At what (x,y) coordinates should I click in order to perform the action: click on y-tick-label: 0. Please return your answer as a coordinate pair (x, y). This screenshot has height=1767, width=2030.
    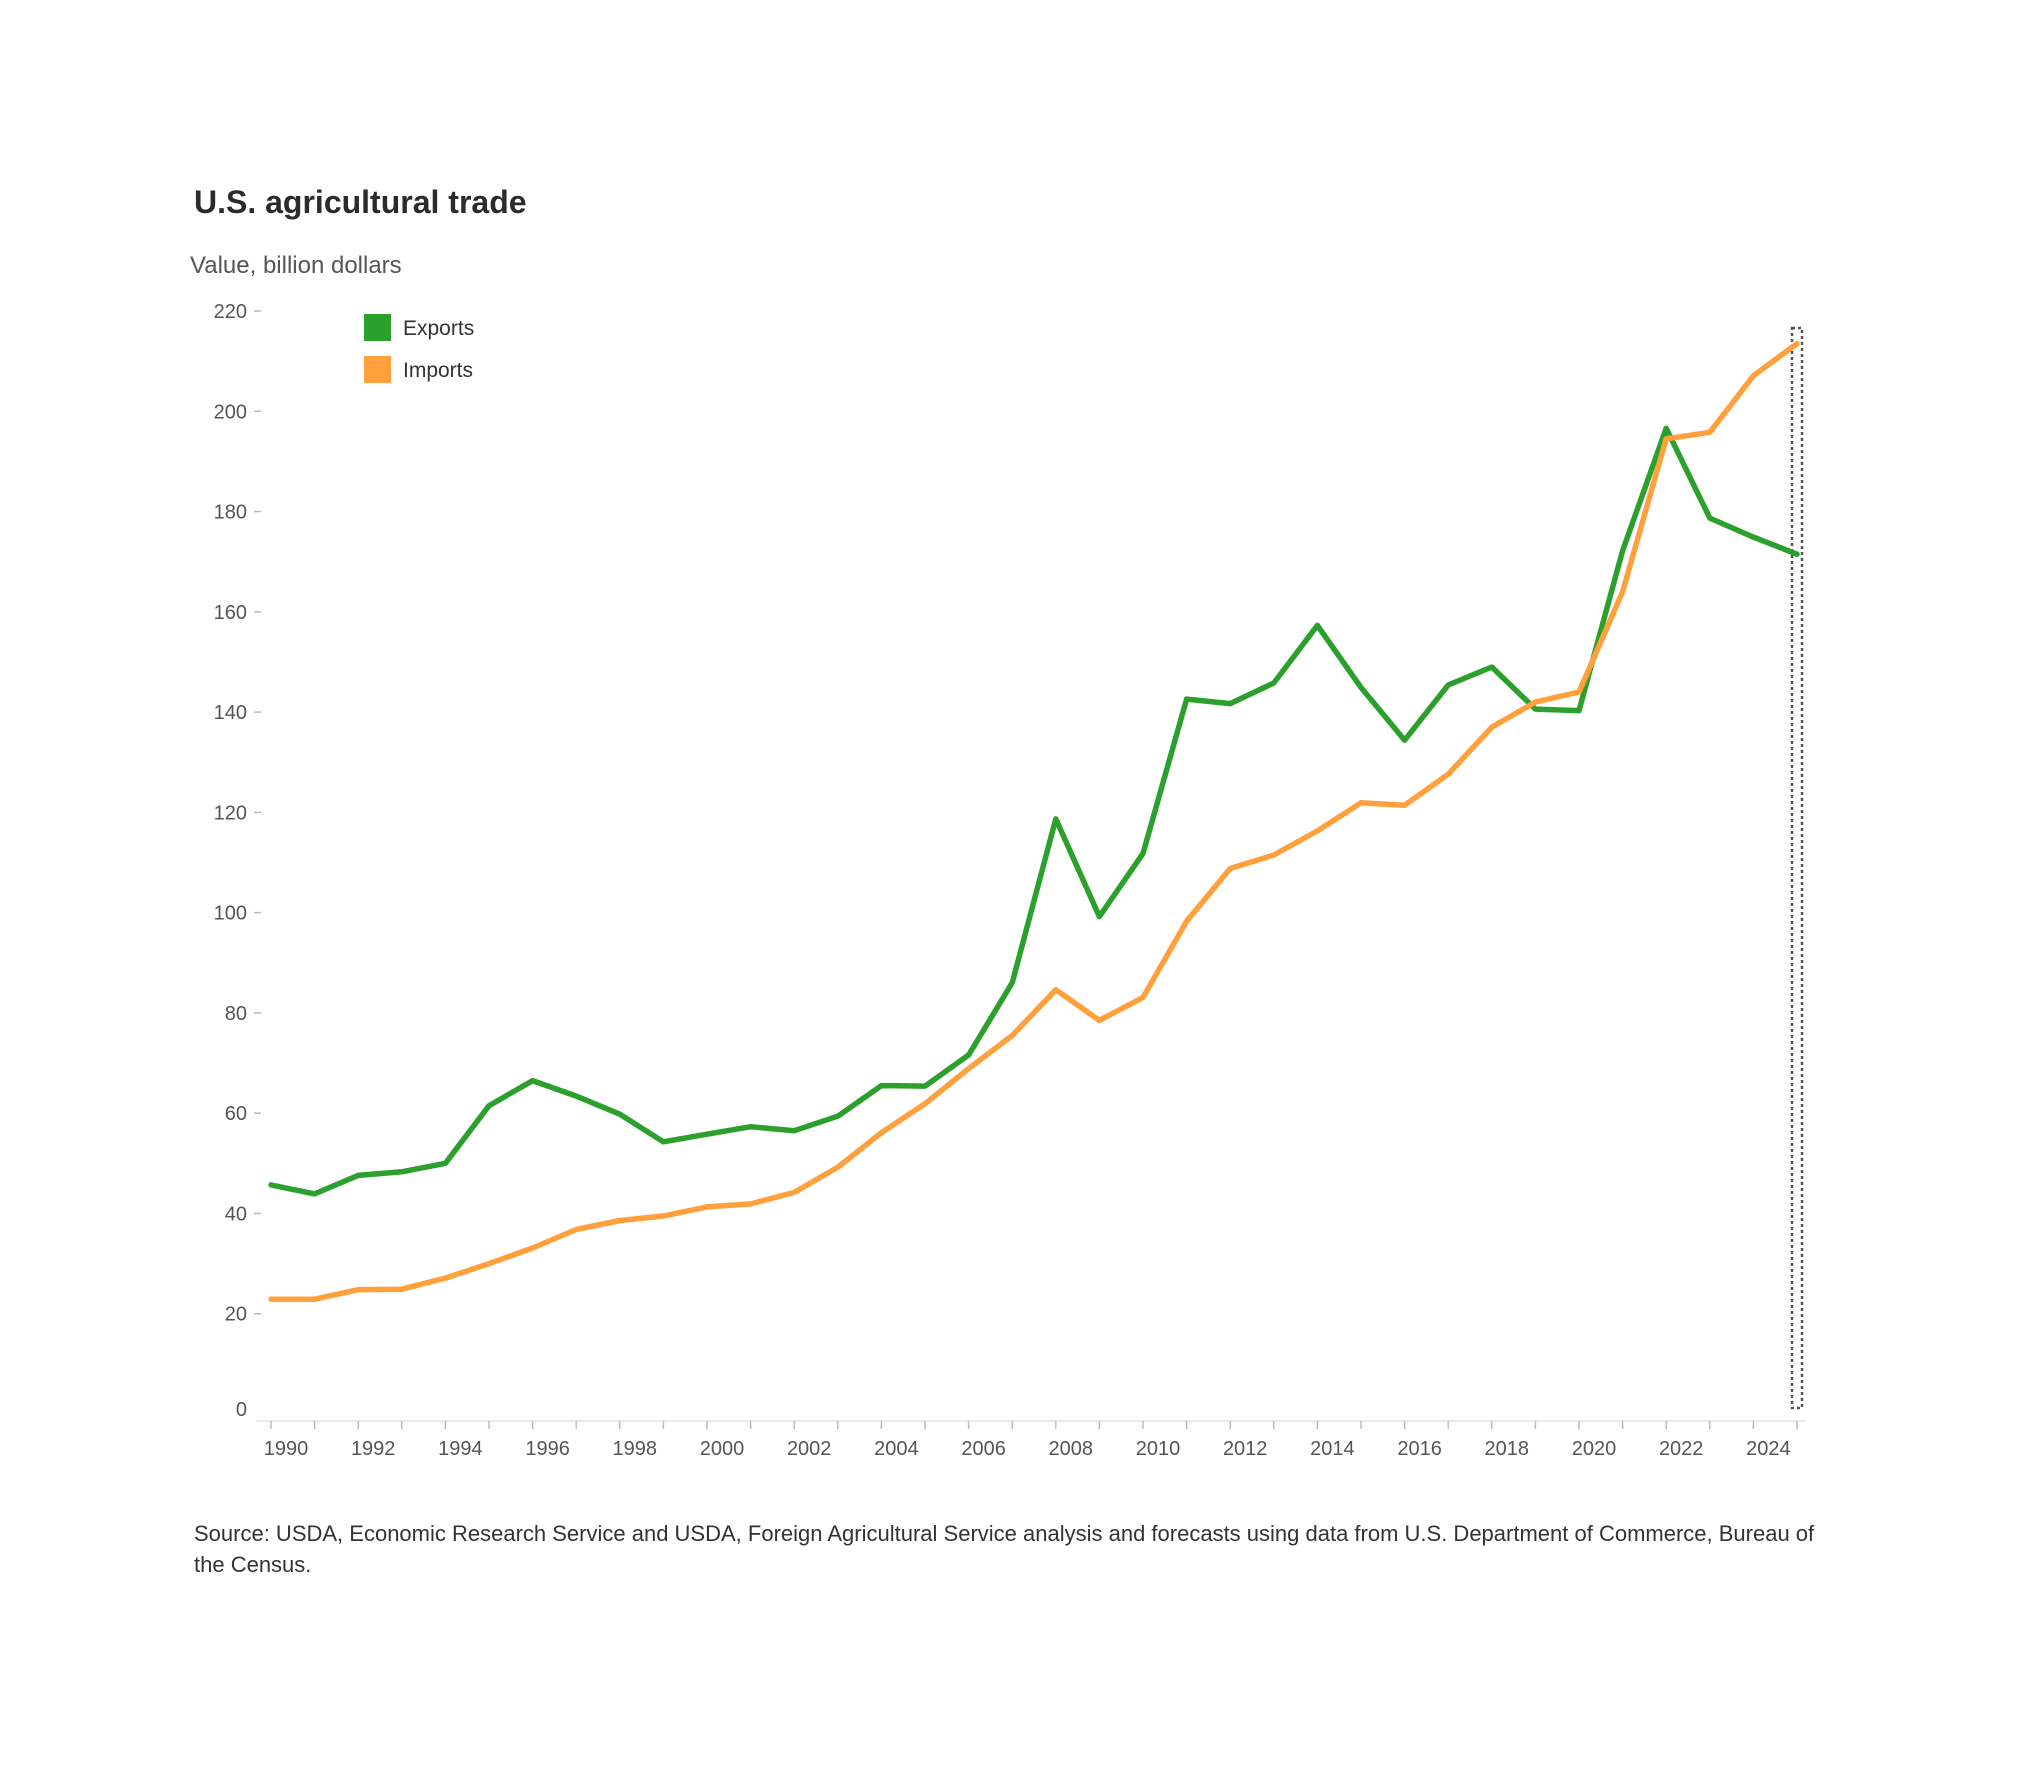
    Looking at the image, I should click on (241, 1410).